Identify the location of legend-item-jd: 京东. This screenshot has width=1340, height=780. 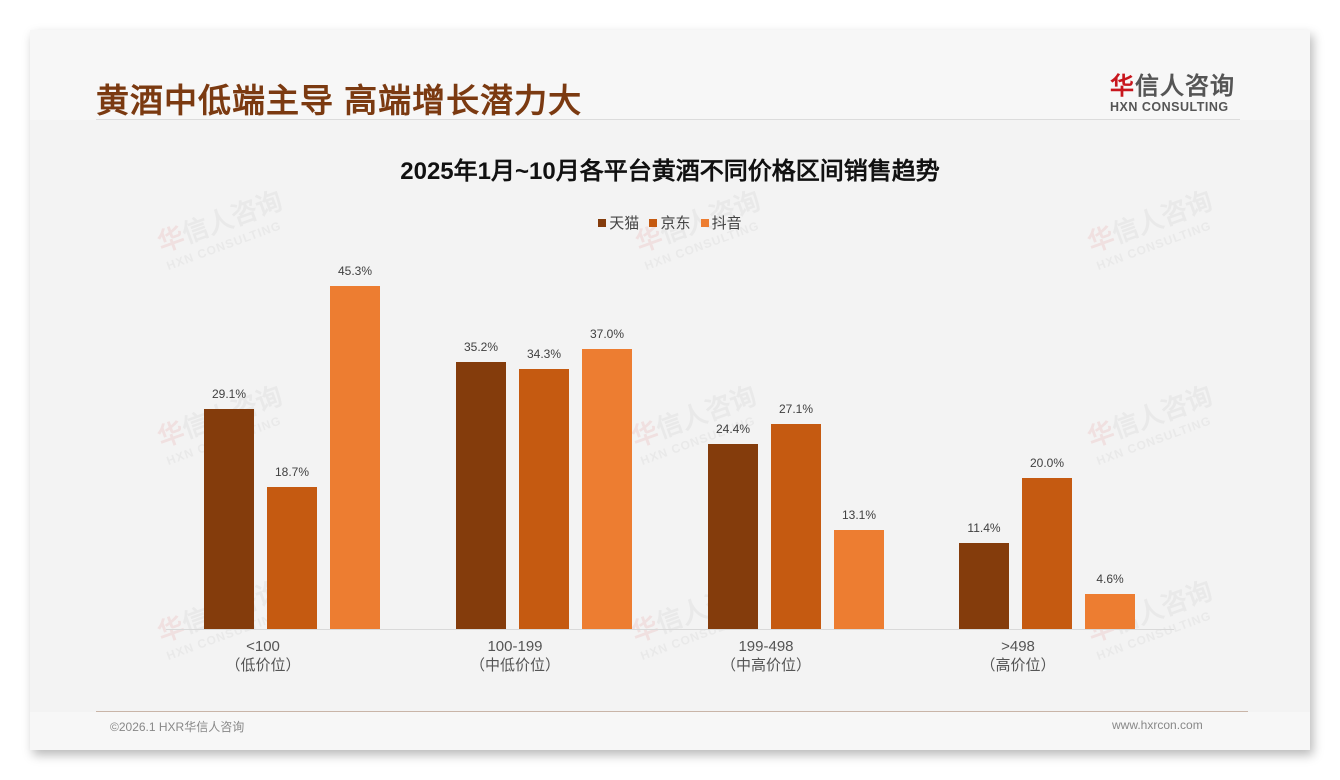
(670, 222).